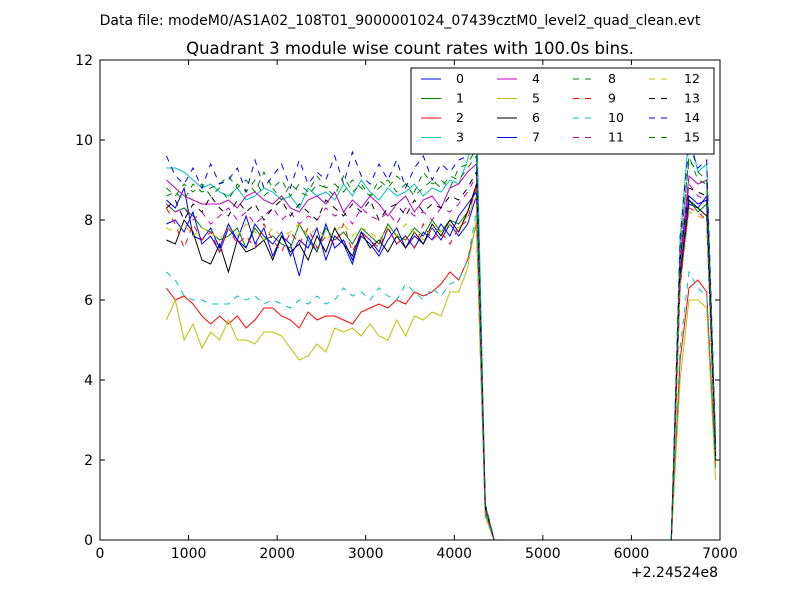 The image size is (800, 600). Describe the element at coordinates (460, 137) in the screenshot. I see `legend-label-3: 3` at that location.